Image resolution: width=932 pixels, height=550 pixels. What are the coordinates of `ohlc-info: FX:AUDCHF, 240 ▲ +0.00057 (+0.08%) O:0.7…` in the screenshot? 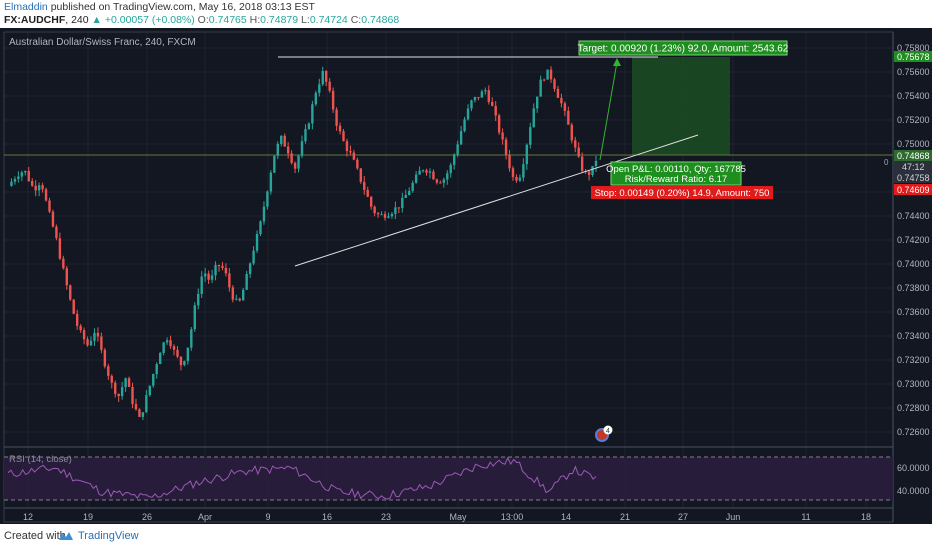 It's located at (201, 20).